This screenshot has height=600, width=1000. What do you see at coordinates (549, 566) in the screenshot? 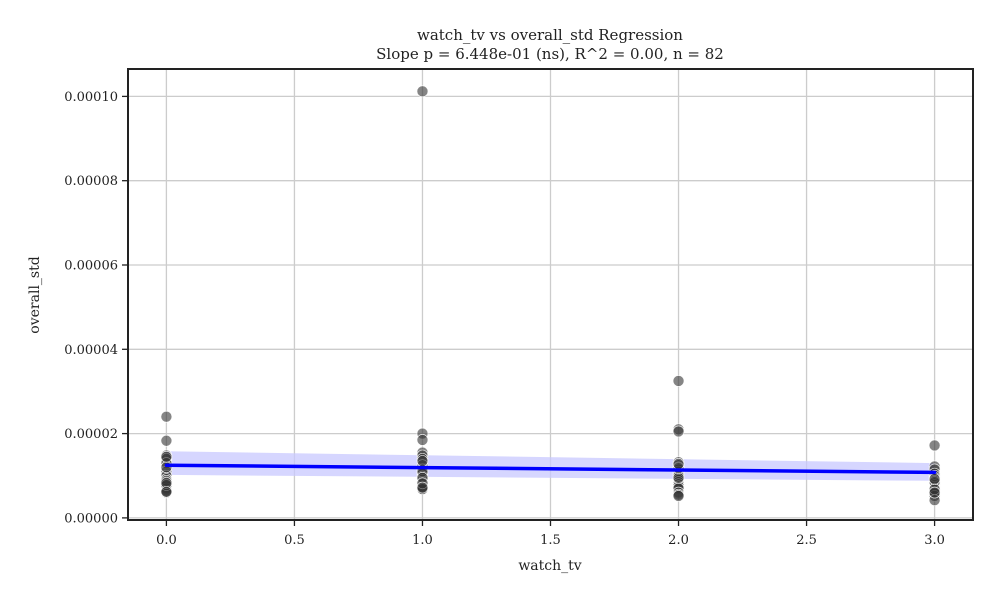
I see `x-axis-label: watch_tv` at bounding box center [549, 566].